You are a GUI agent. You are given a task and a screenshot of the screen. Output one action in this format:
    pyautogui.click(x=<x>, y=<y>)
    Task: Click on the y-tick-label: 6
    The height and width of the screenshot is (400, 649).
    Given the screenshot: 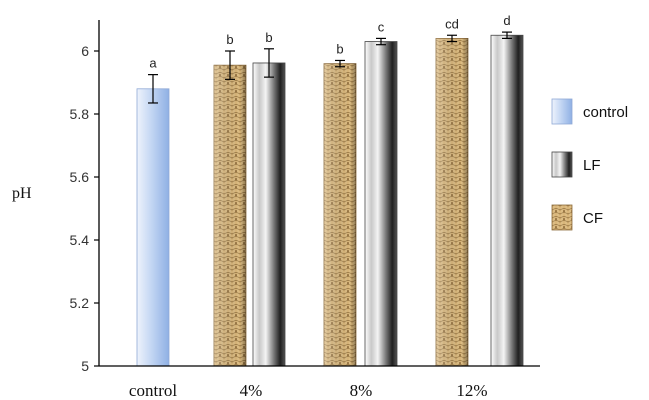 What is the action you would take?
    pyautogui.click(x=85, y=51)
    